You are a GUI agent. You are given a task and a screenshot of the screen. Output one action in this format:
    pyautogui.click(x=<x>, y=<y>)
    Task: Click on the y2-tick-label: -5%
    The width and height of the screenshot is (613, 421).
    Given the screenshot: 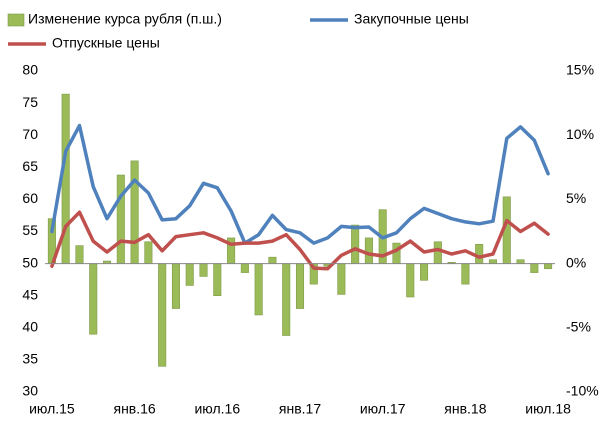 What is the action you would take?
    pyautogui.click(x=578, y=327)
    